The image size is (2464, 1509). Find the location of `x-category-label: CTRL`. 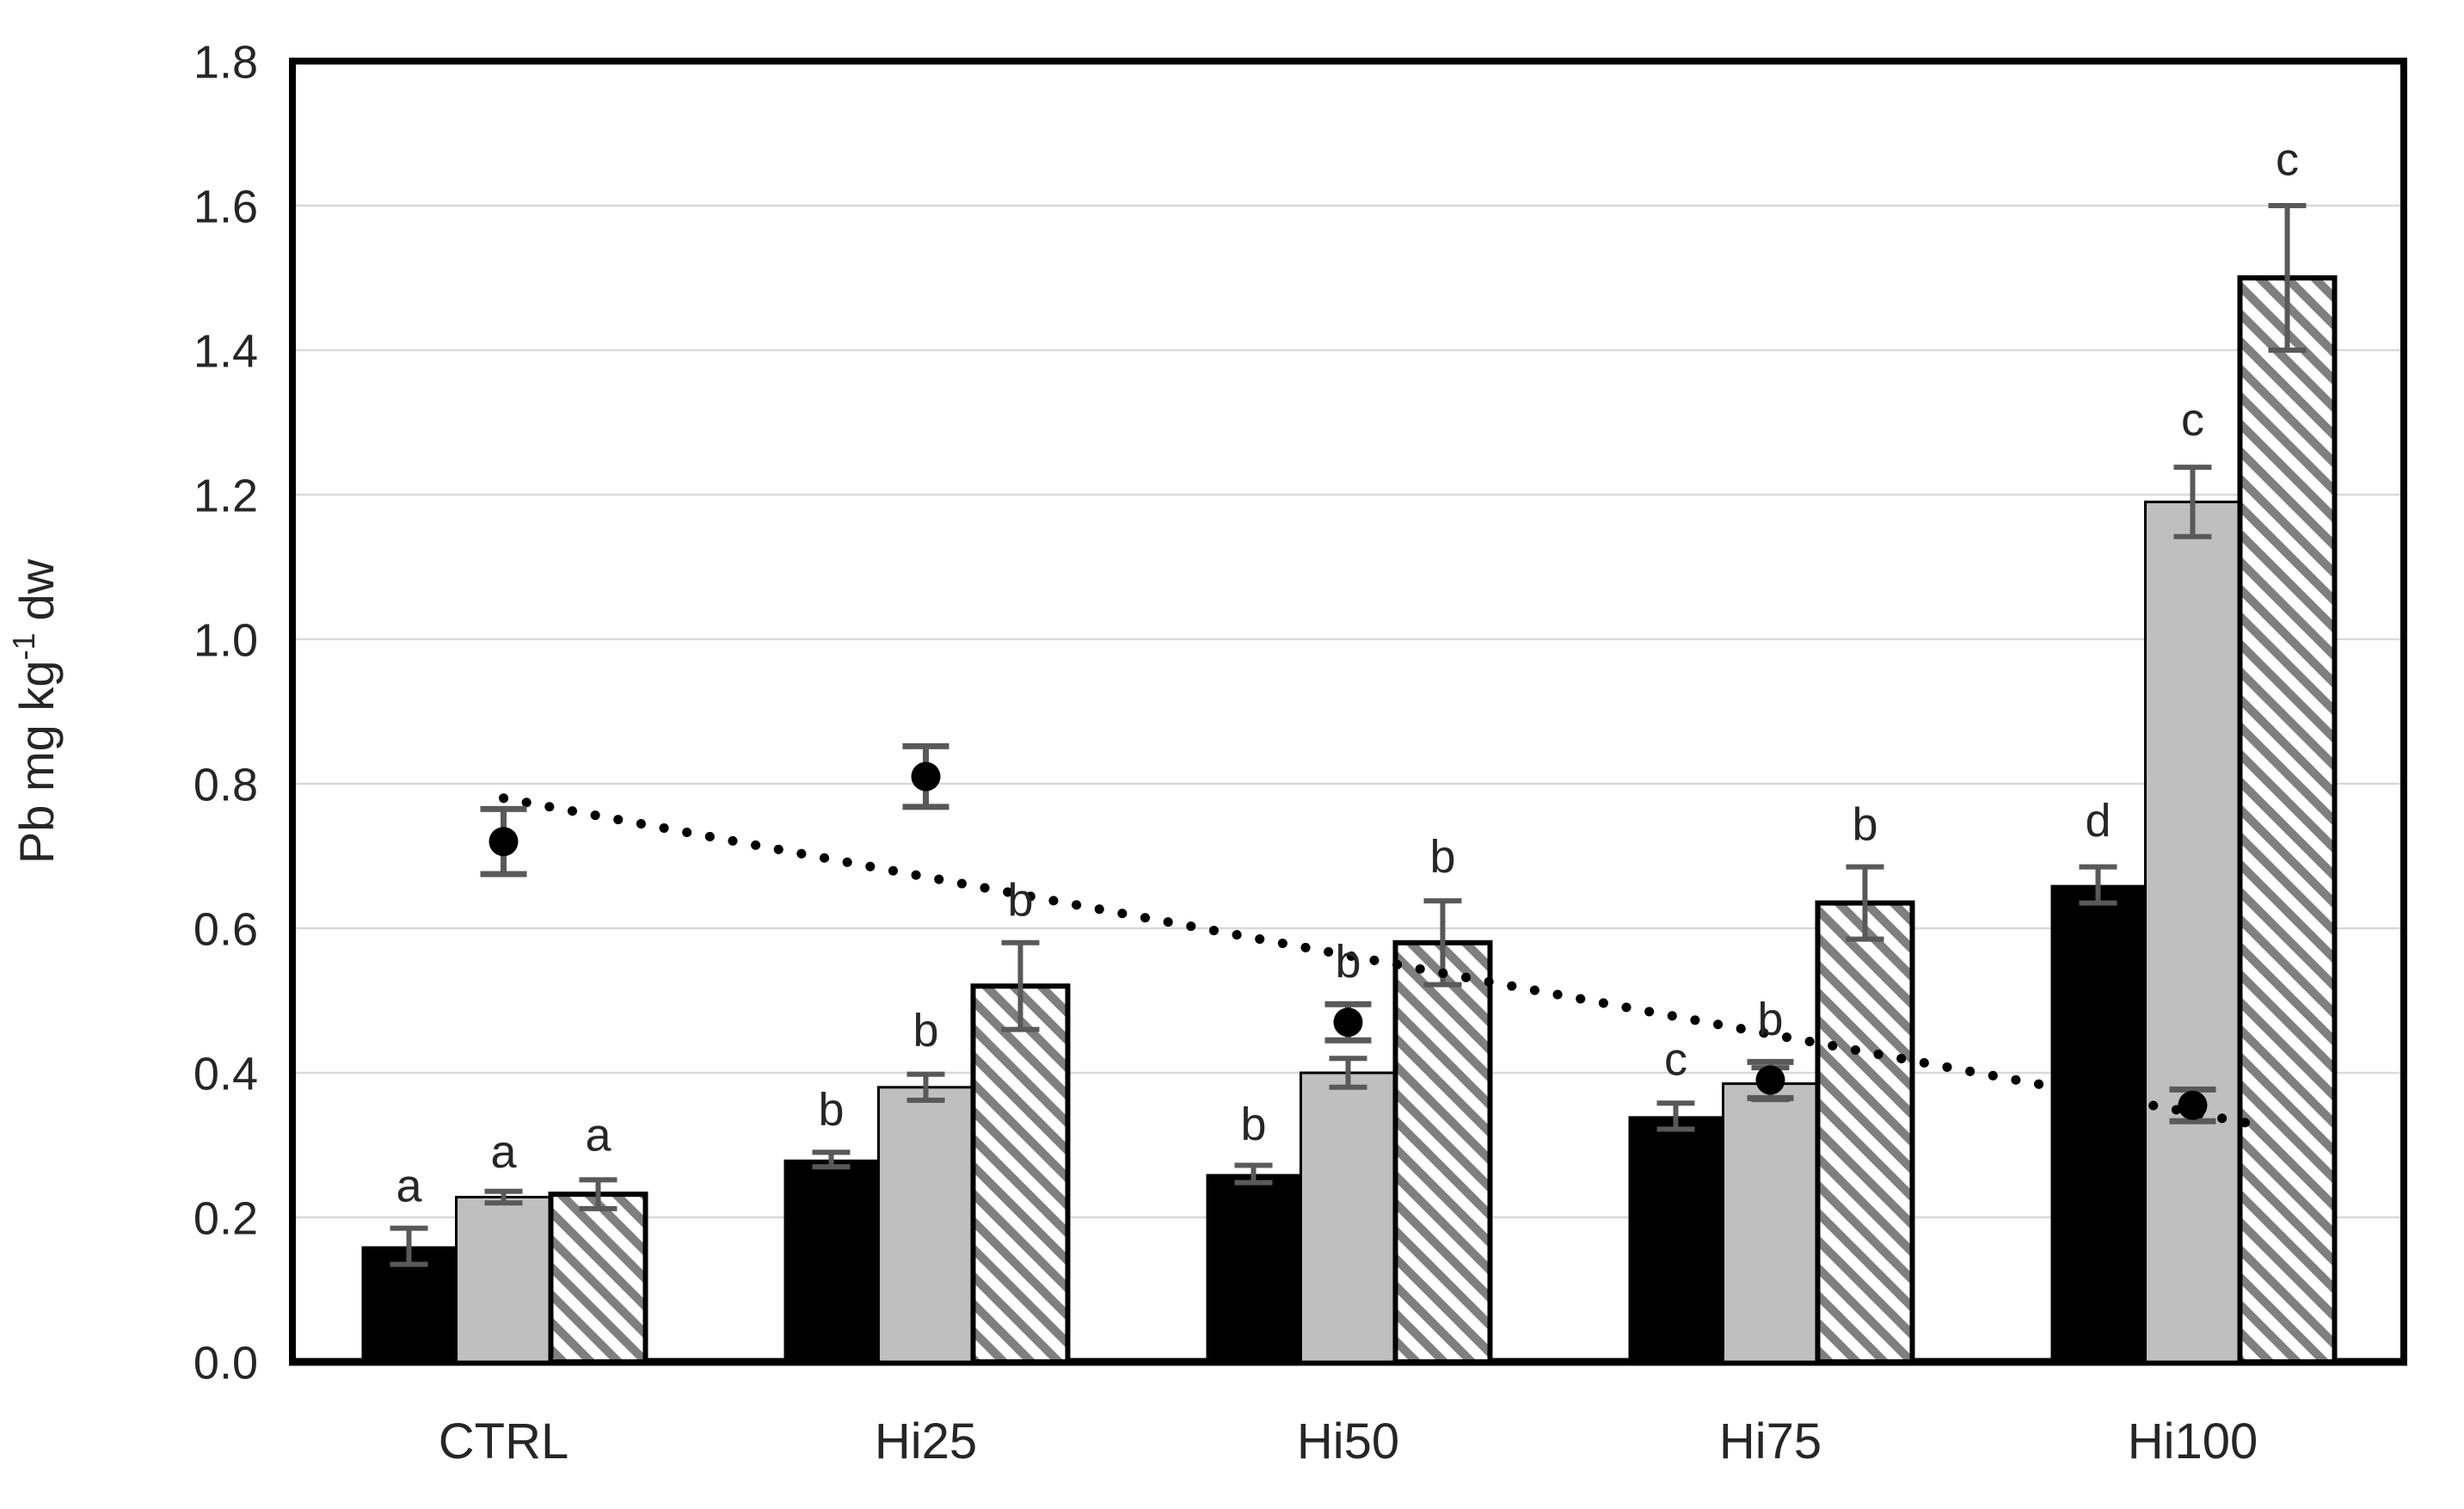

x-category-label: CTRL is located at coordinates (504, 1441).